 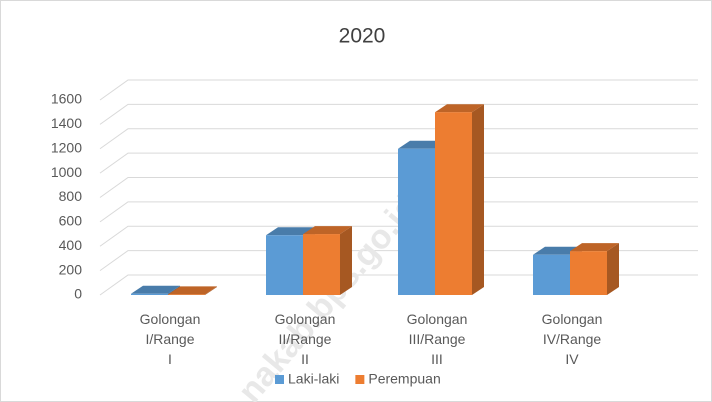 What do you see at coordinates (437, 339) in the screenshot?
I see `x-tick-label: Golongan III/Range III` at bounding box center [437, 339].